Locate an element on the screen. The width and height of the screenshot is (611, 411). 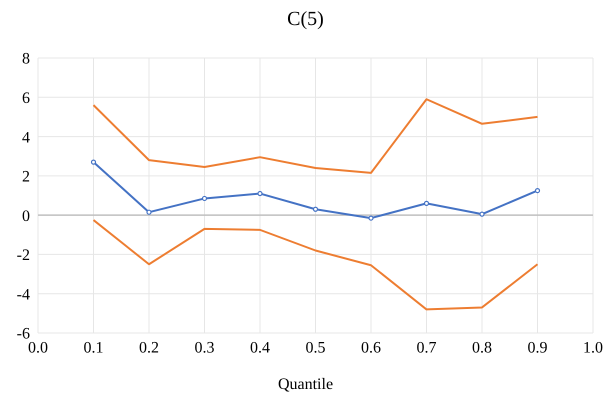
y-tick-label: 6 is located at coordinates (26, 98).